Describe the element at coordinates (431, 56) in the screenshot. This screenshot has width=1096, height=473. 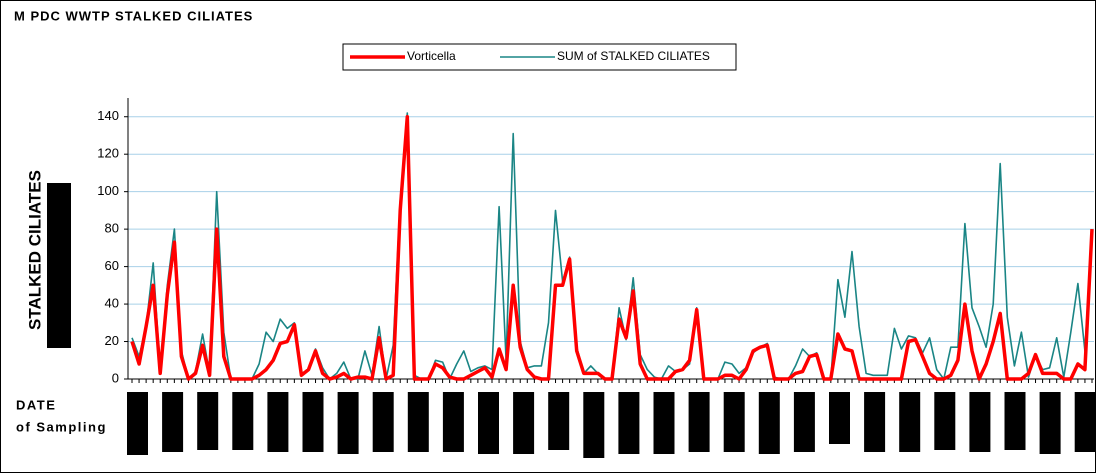
I see `legend-label: Vorticella` at that location.